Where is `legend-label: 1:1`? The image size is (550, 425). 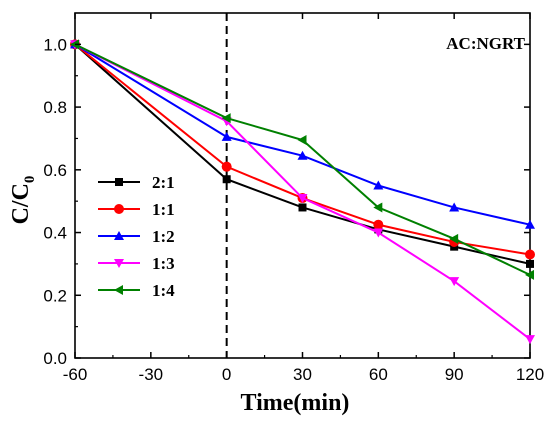 legend-label: 1:1 is located at coordinates (163, 209).